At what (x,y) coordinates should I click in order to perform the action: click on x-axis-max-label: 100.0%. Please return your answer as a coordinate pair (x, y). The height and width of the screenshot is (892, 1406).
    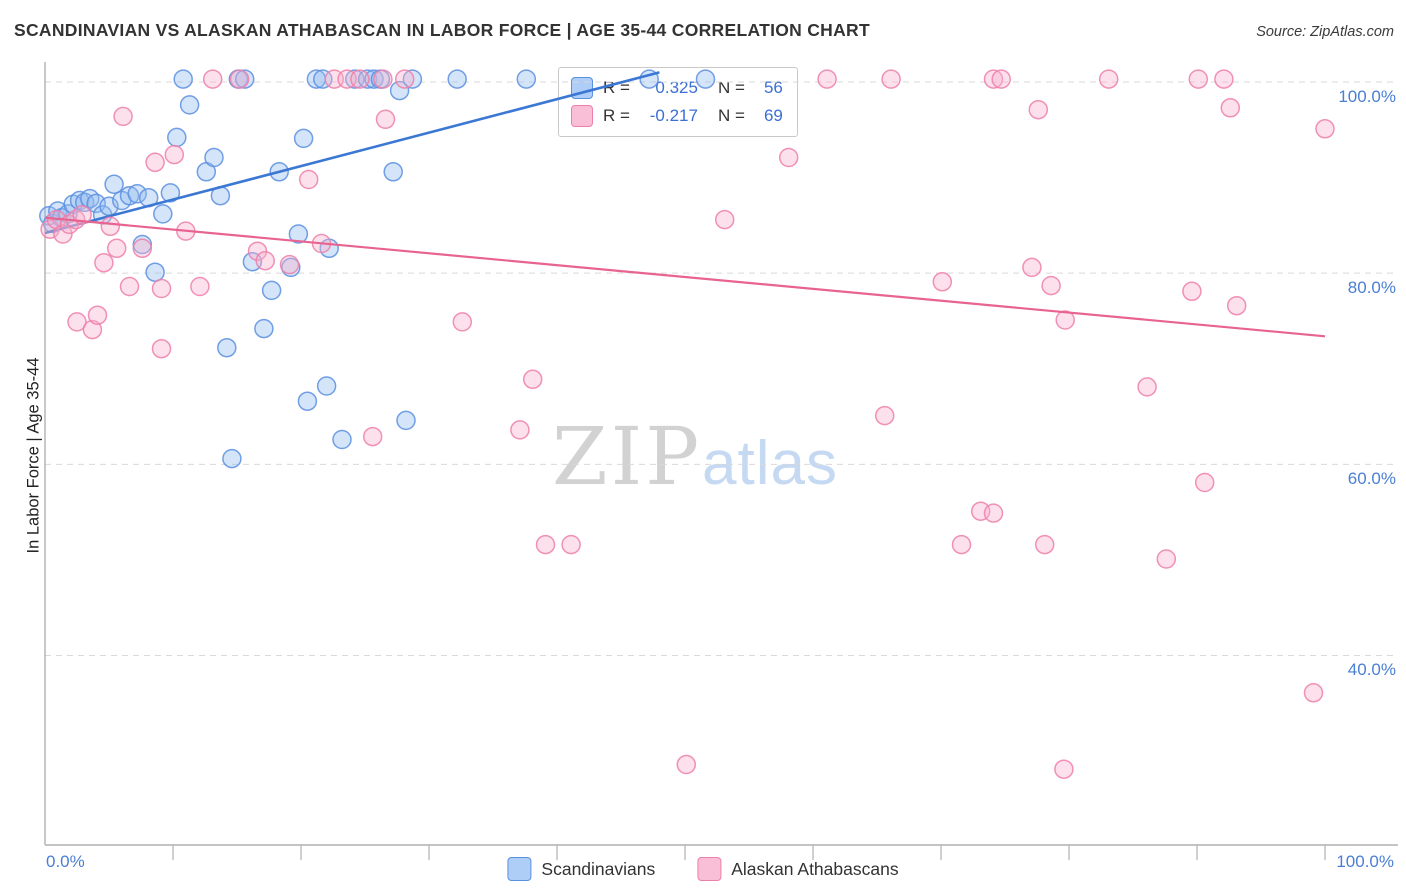
    Looking at the image, I should click on (1365, 861).